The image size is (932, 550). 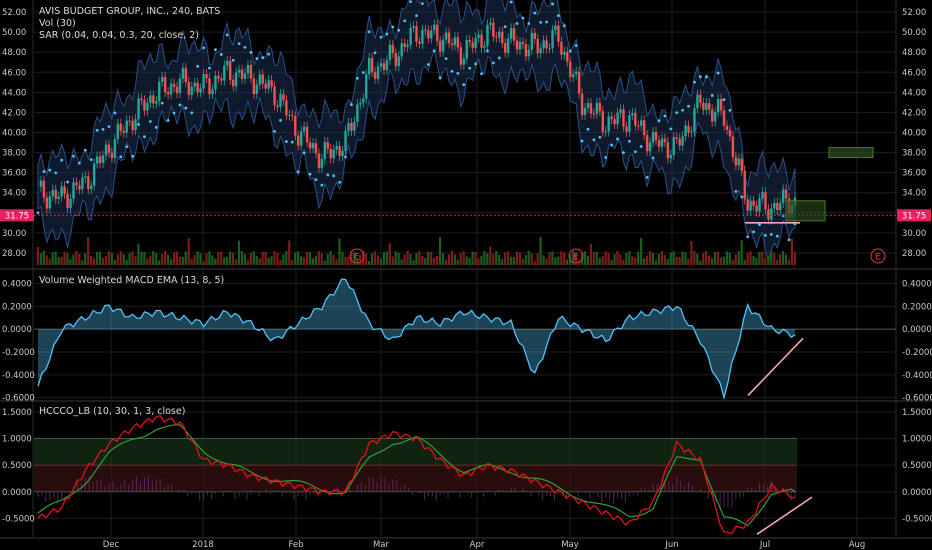 What do you see at coordinates (14, 133) in the screenshot?
I see `price-y-tick-label-left: 40.00` at bounding box center [14, 133].